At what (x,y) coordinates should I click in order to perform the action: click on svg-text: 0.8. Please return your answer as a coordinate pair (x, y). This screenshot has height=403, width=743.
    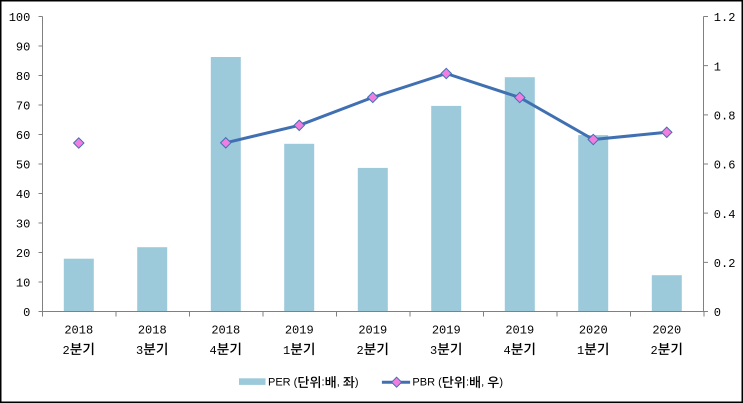
    Looking at the image, I should click on (725, 116).